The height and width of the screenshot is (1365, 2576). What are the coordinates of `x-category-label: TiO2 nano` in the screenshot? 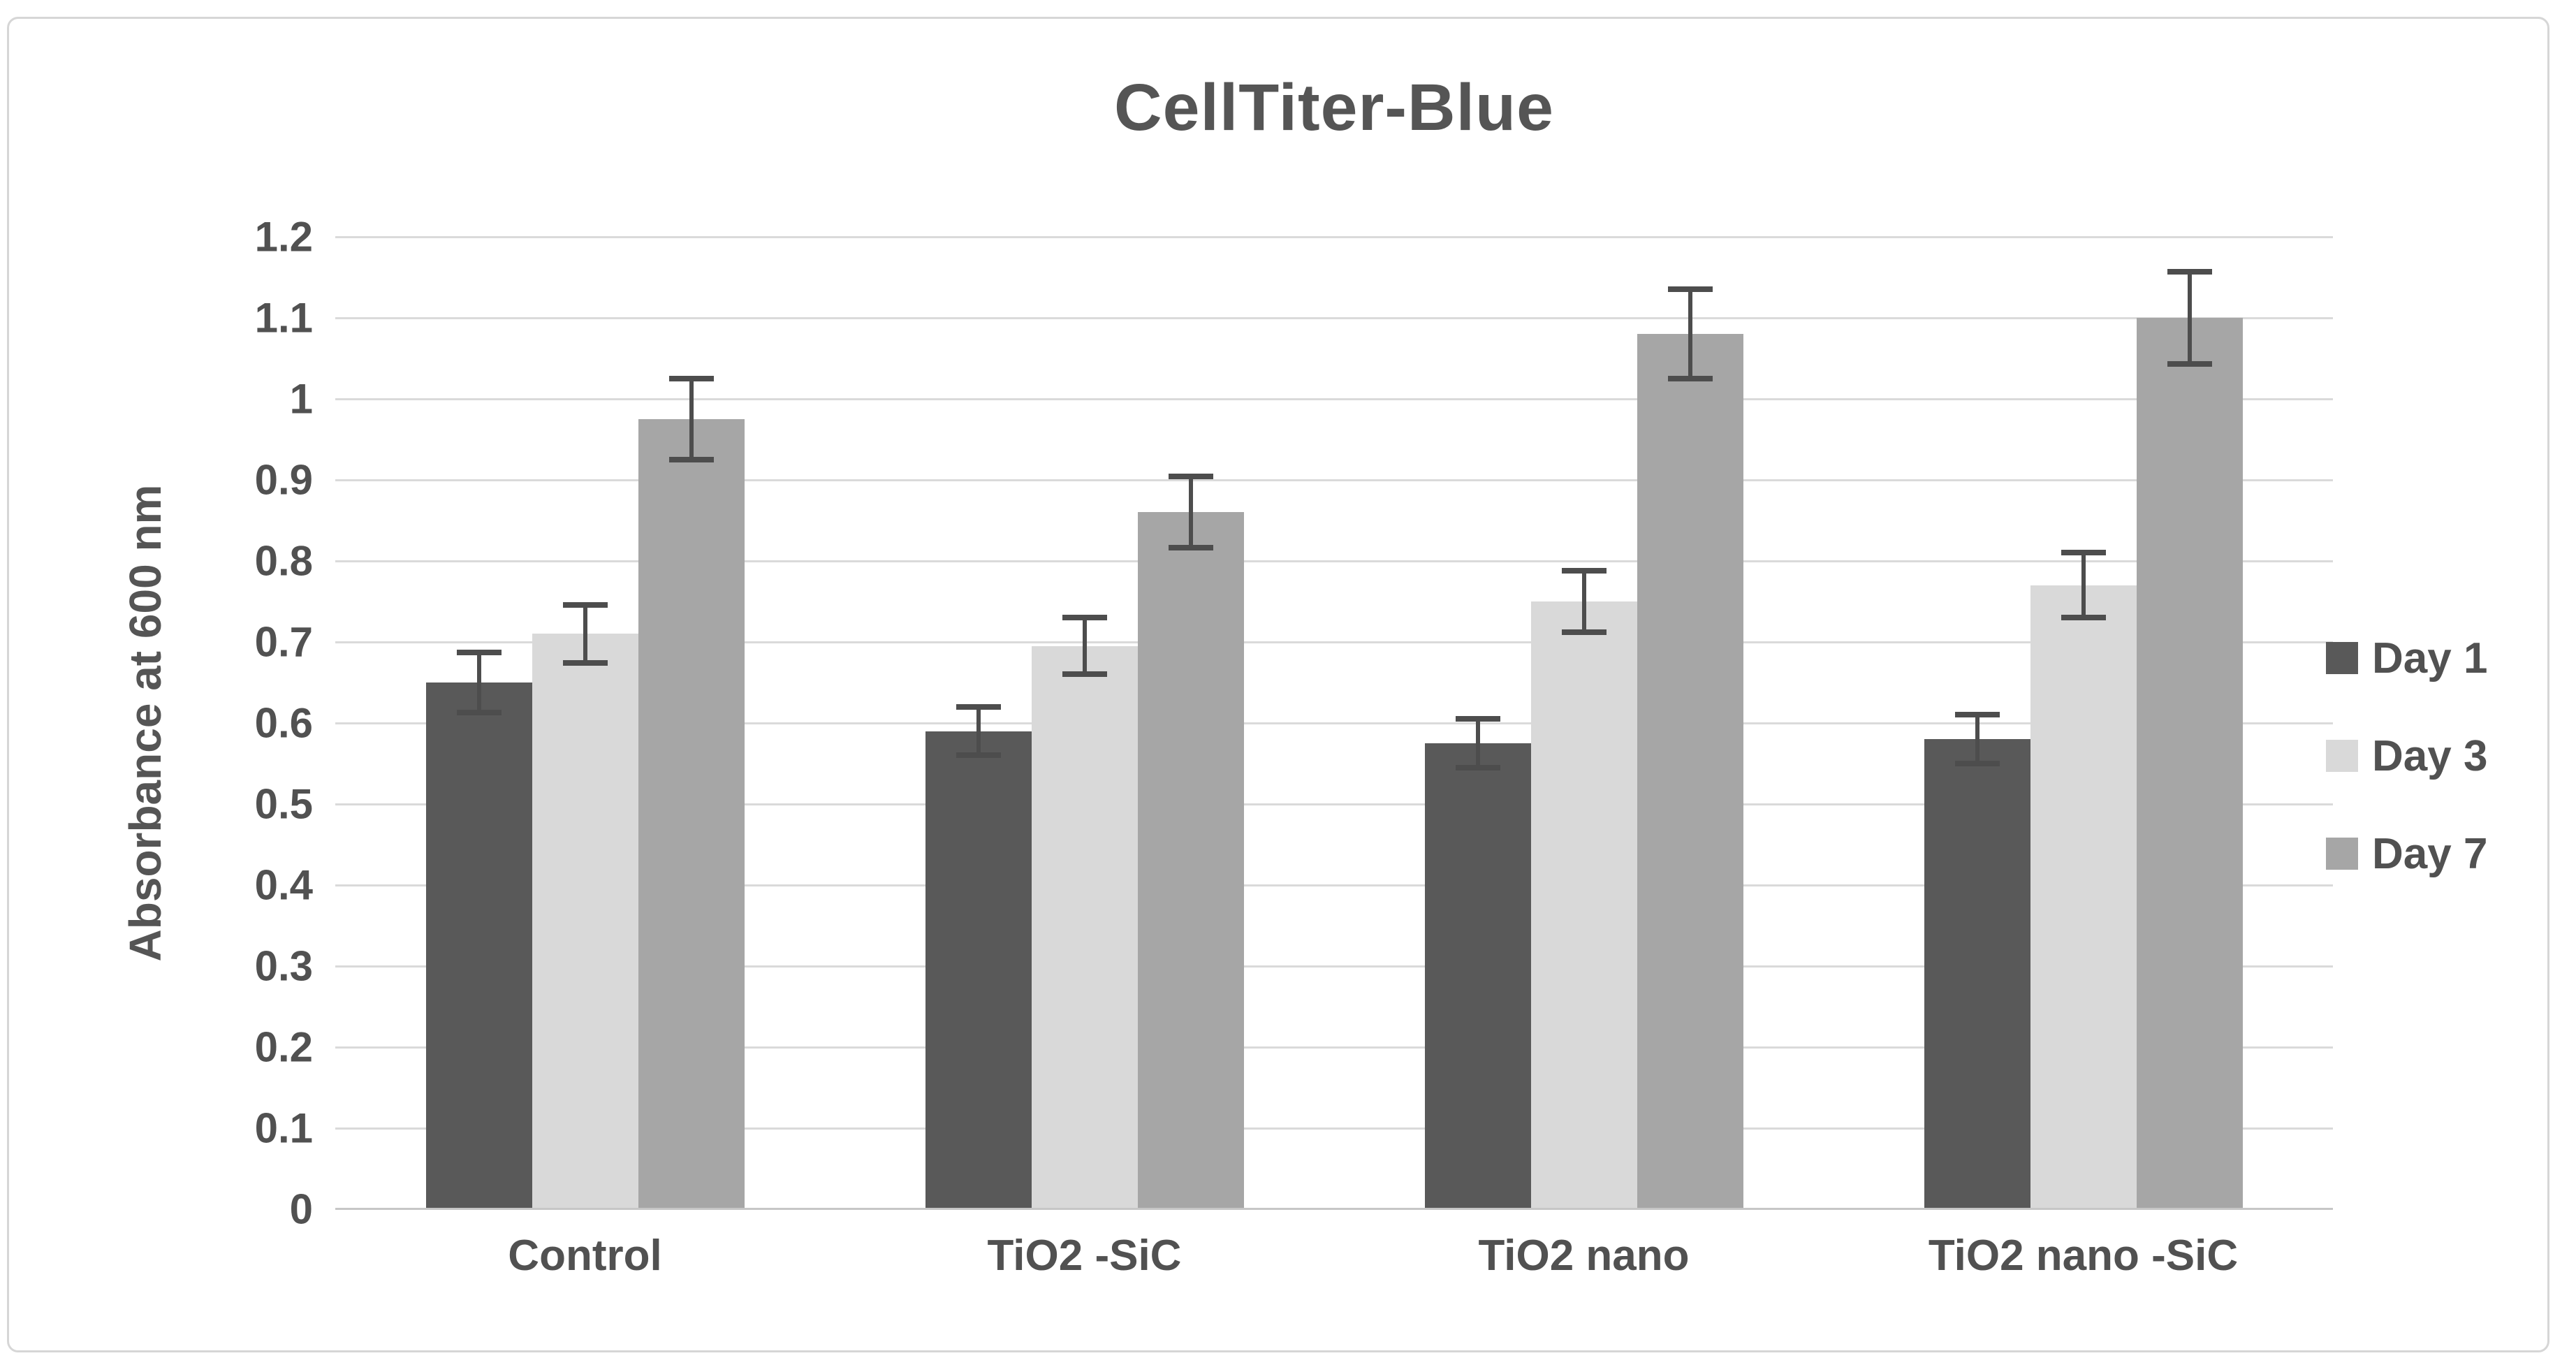 It's located at (1584, 1256).